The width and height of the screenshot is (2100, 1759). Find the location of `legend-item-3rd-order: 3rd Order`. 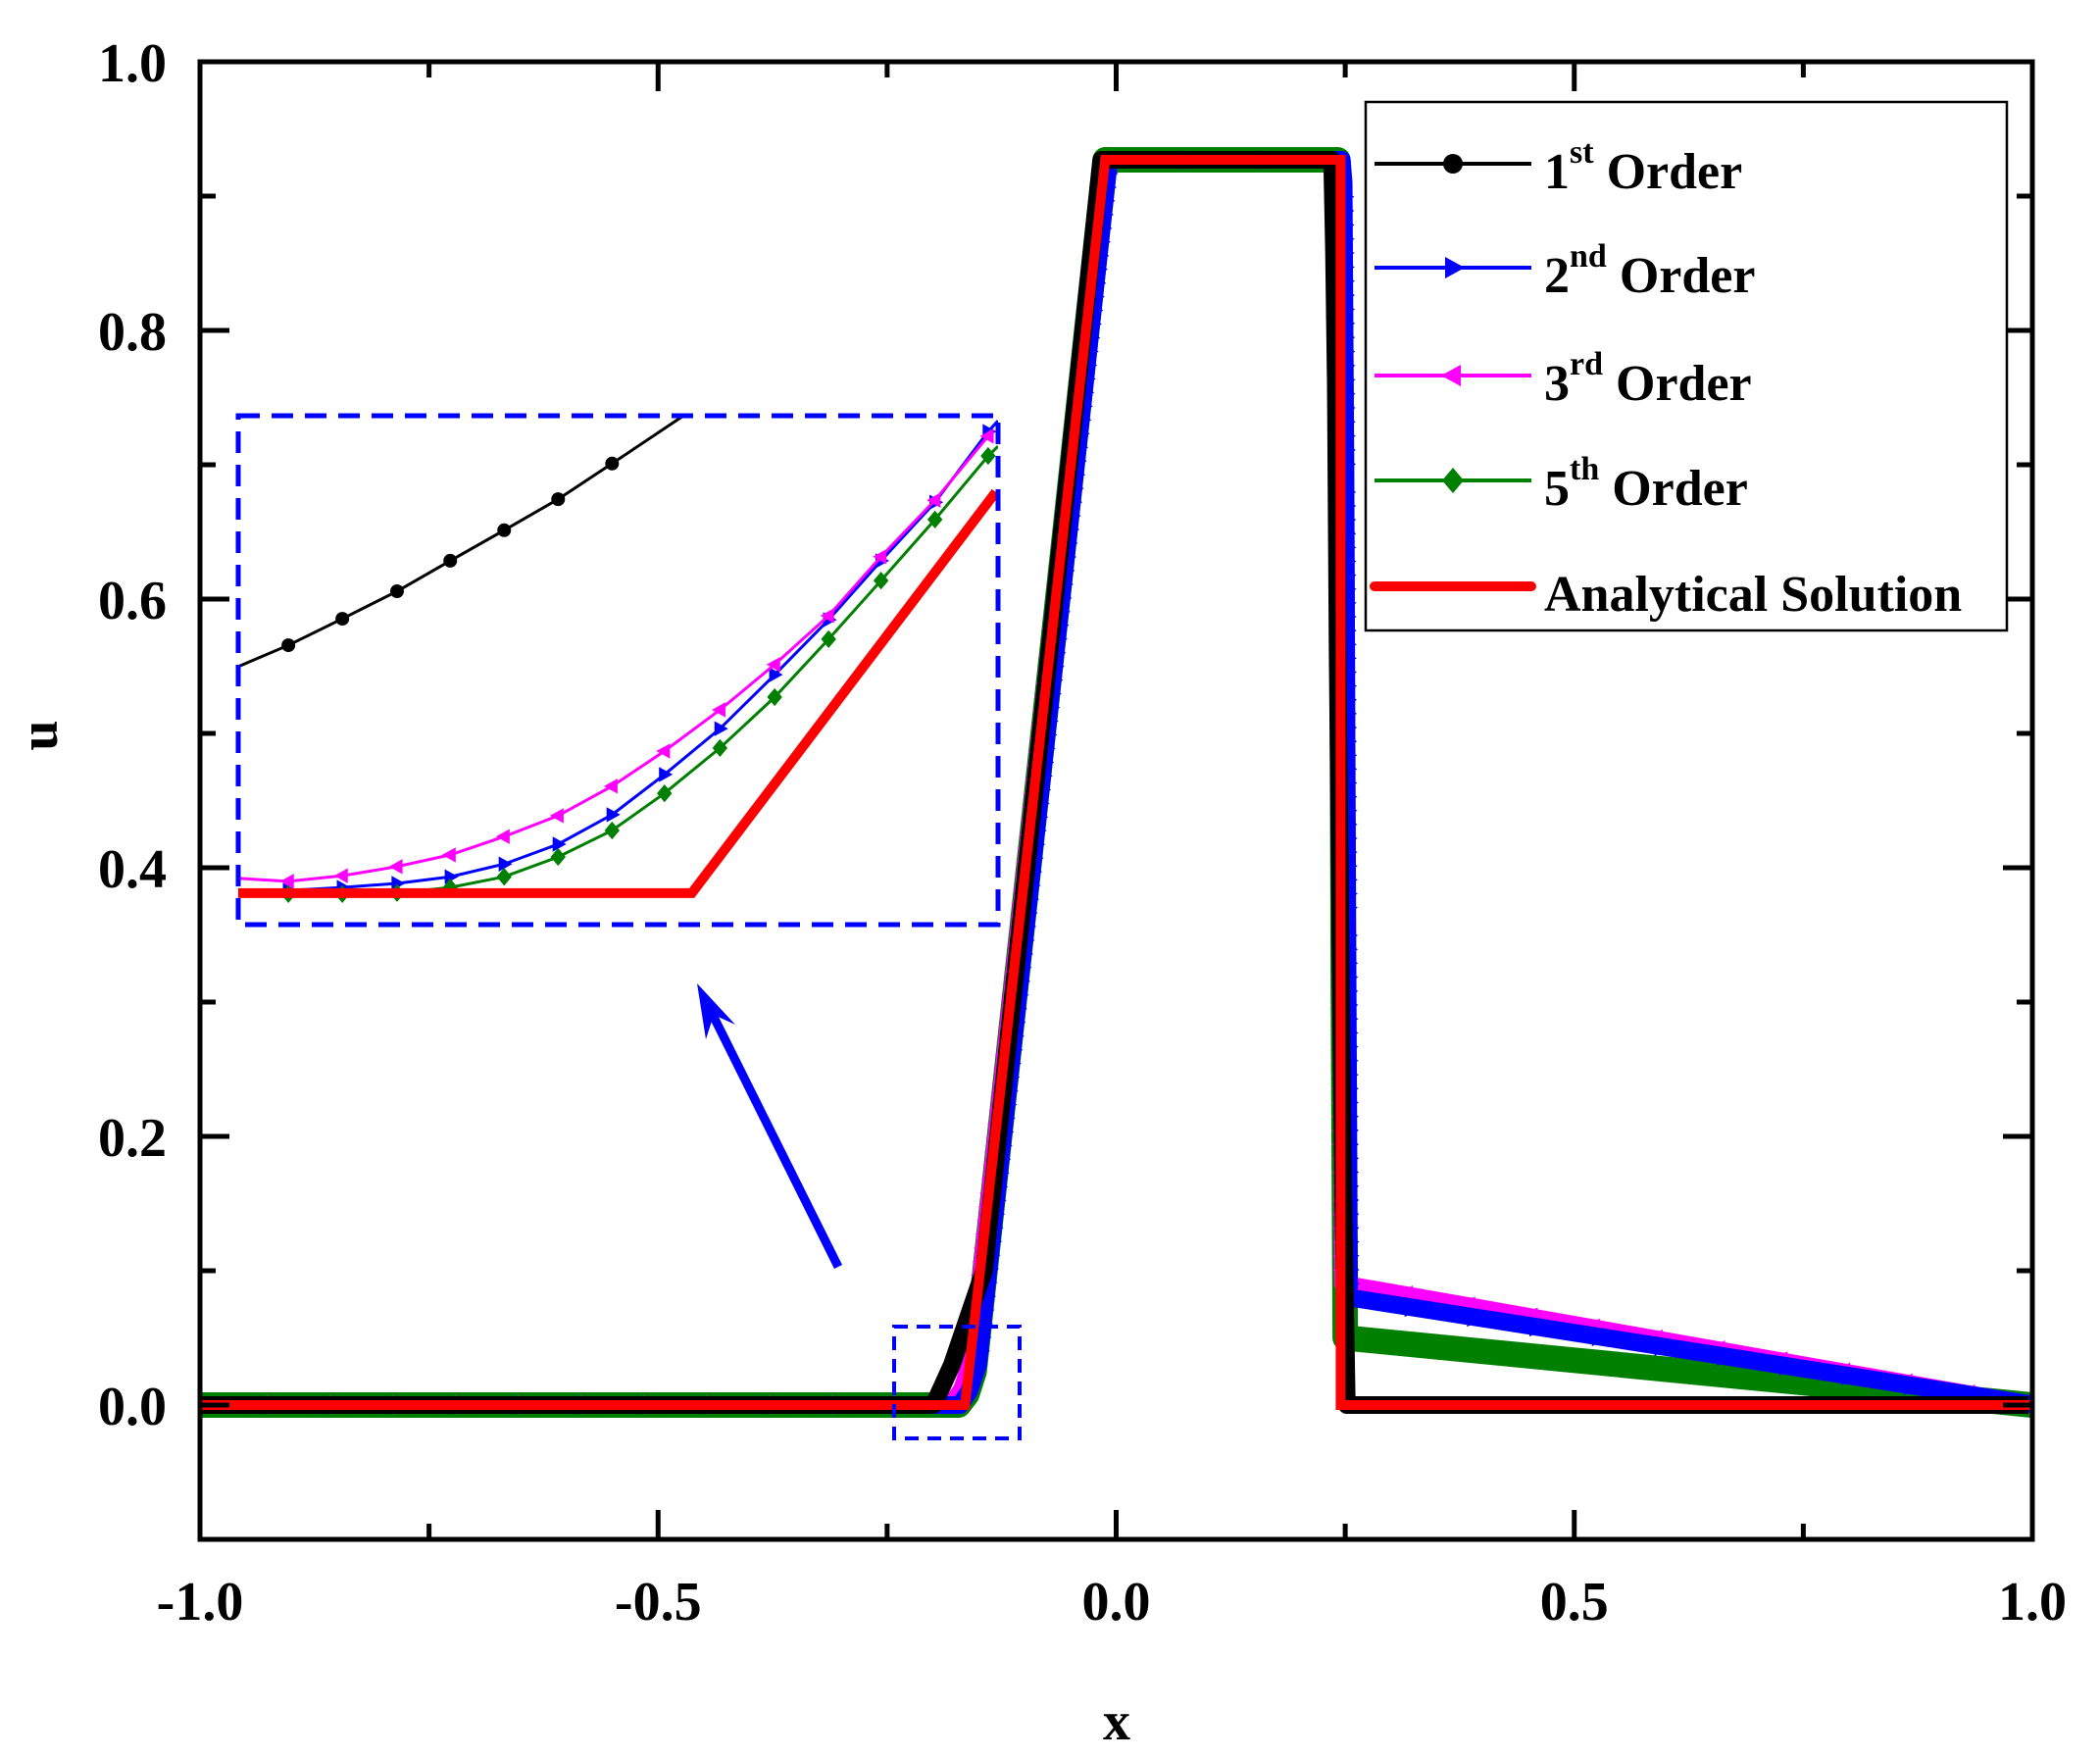

legend-item-3rd-order: 3rd Order is located at coordinates (1563, 379).